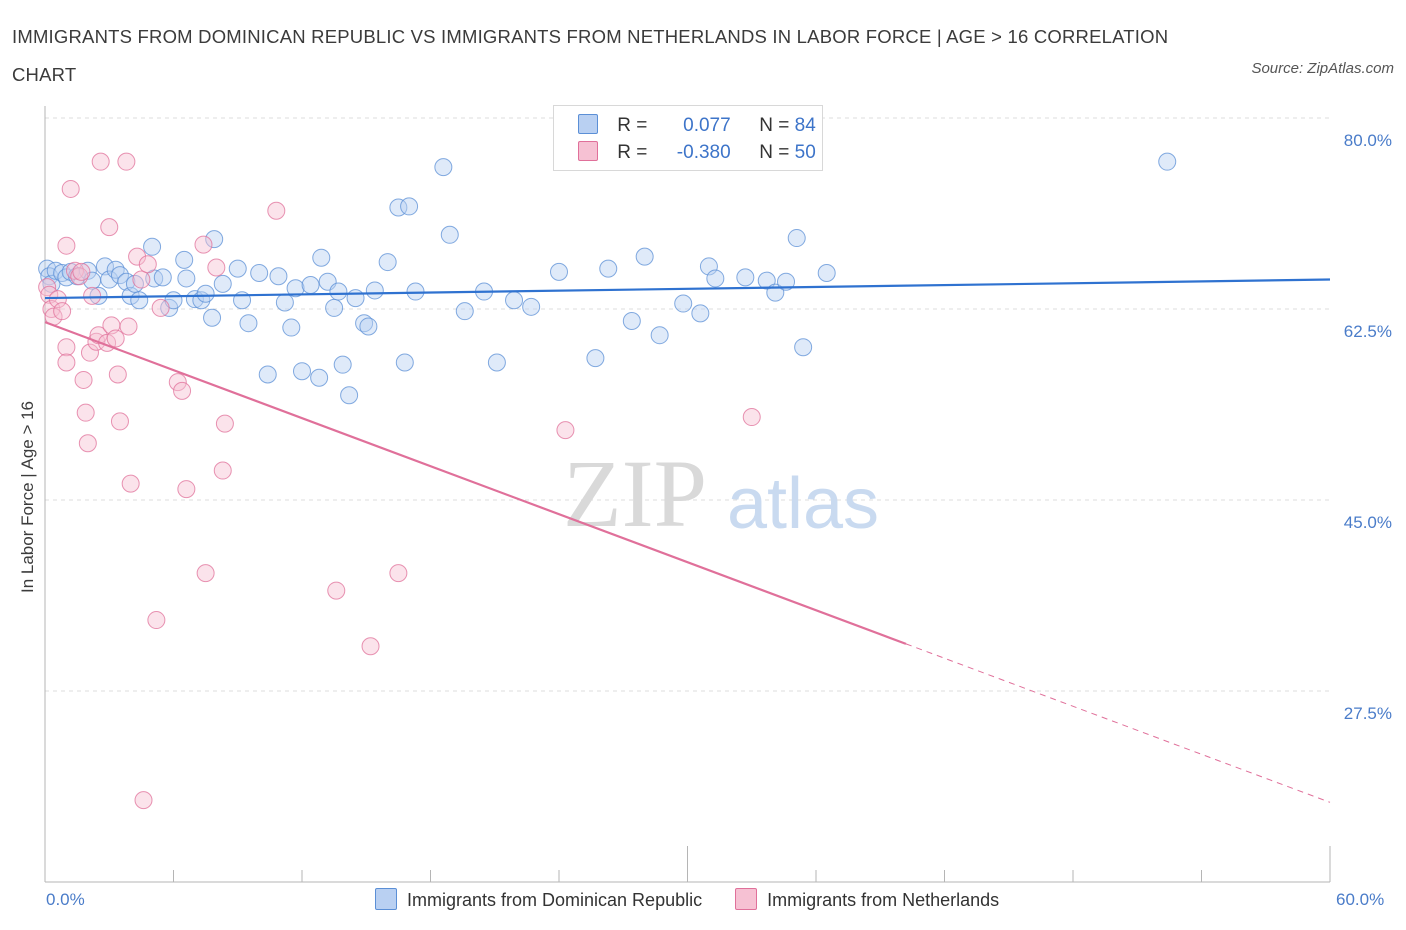  I want to click on r-value: 0.077, so click(707, 125).